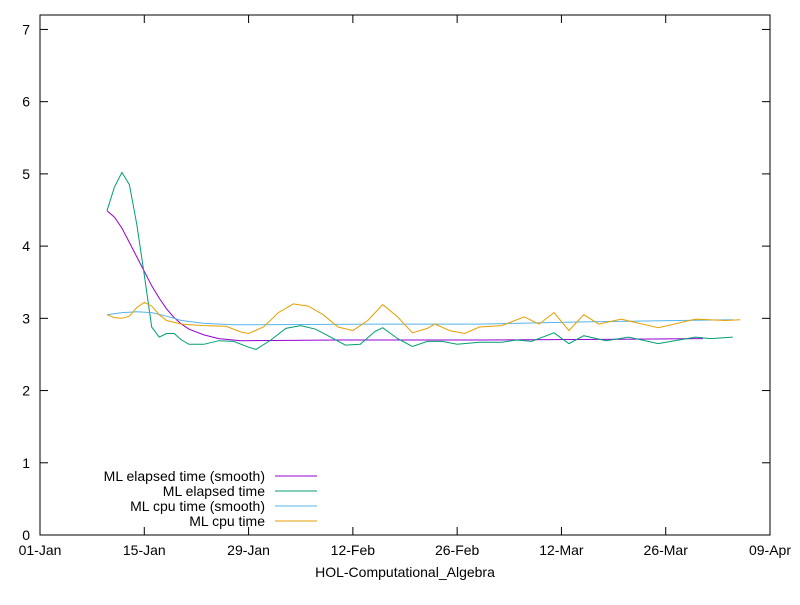  What do you see at coordinates (26, 102) in the screenshot?
I see `y-tick-label: 6` at bounding box center [26, 102].